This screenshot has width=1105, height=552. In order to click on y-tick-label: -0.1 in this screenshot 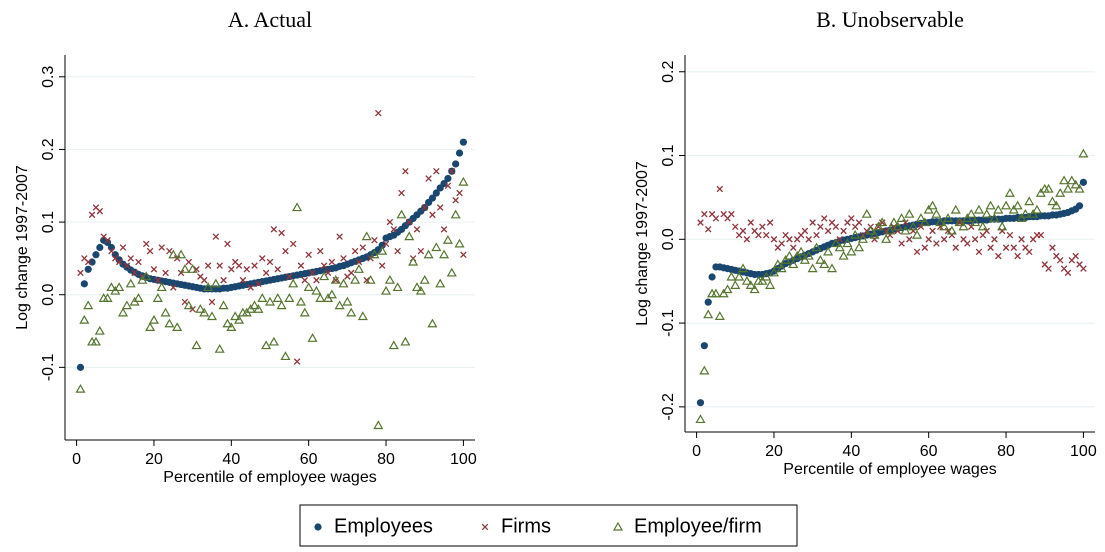, I will do `click(48, 367)`.